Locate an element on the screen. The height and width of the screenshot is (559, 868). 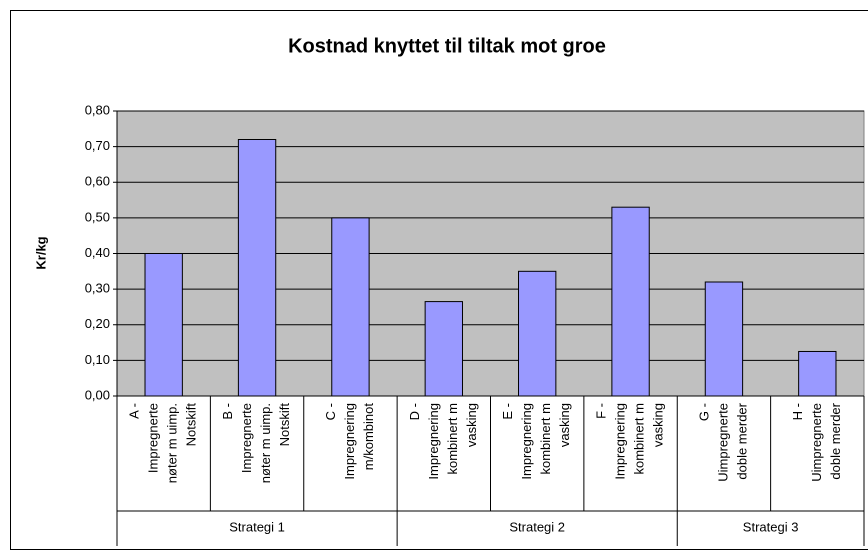
y-tick-label: 0,00 is located at coordinates (97, 394).